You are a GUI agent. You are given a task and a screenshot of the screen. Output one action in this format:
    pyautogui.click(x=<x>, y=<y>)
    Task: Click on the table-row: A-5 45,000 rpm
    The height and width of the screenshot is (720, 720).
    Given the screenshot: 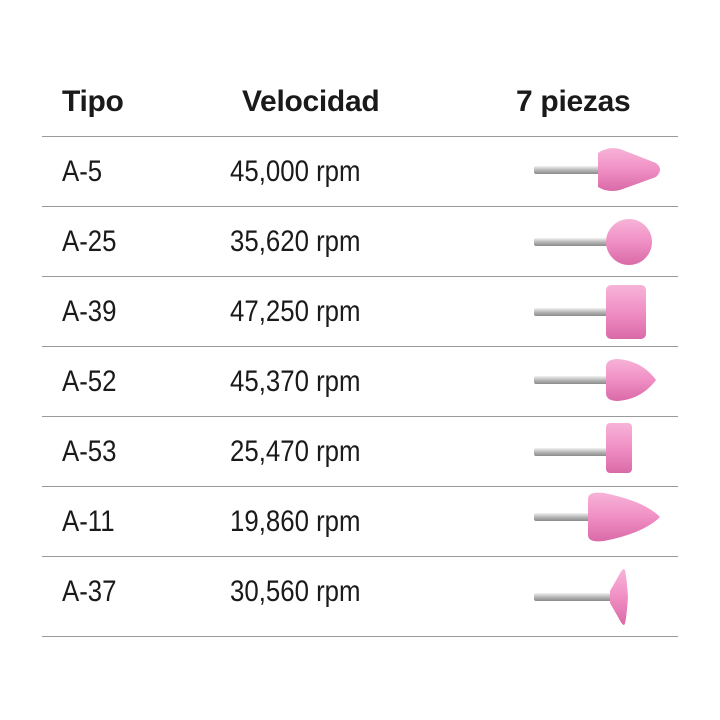 What is the action you would take?
    pyautogui.click(x=360, y=171)
    